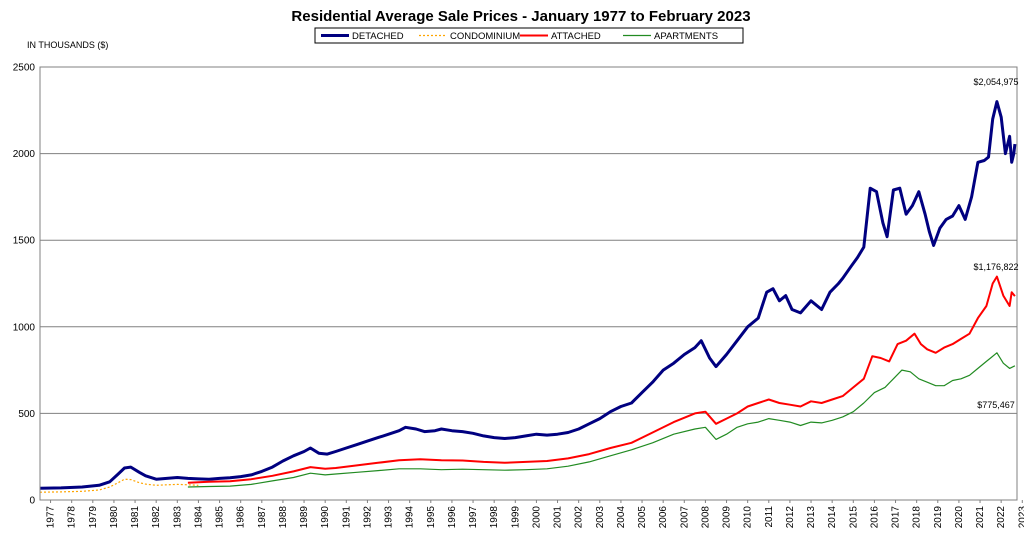  I want to click on x-tick-label-1978: 1978, so click(72, 517).